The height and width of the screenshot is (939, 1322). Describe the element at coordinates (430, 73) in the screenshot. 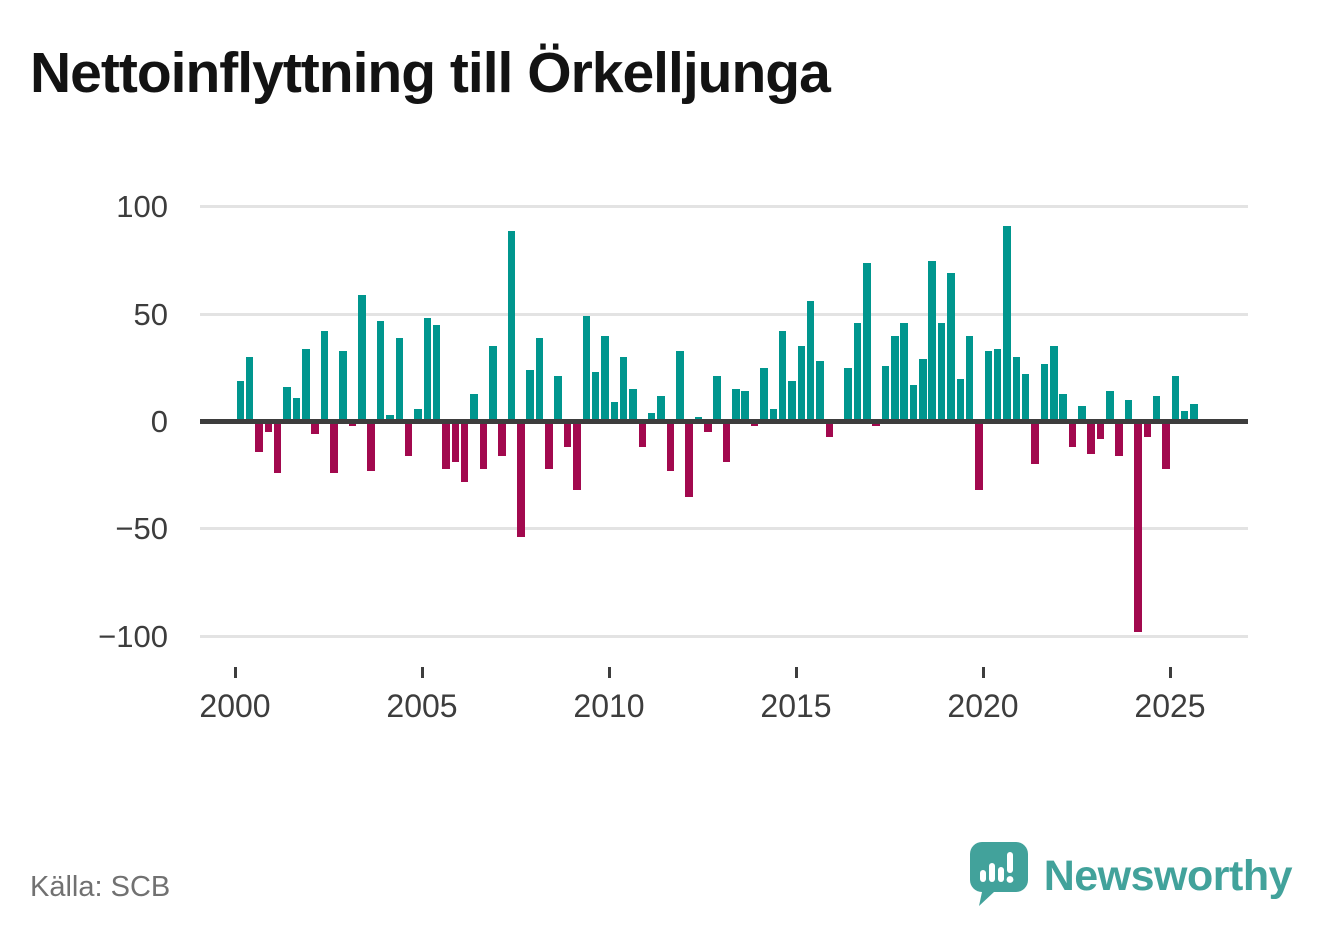

I see `chart-title: Nettoinflyttning till Örkelljunga` at that location.